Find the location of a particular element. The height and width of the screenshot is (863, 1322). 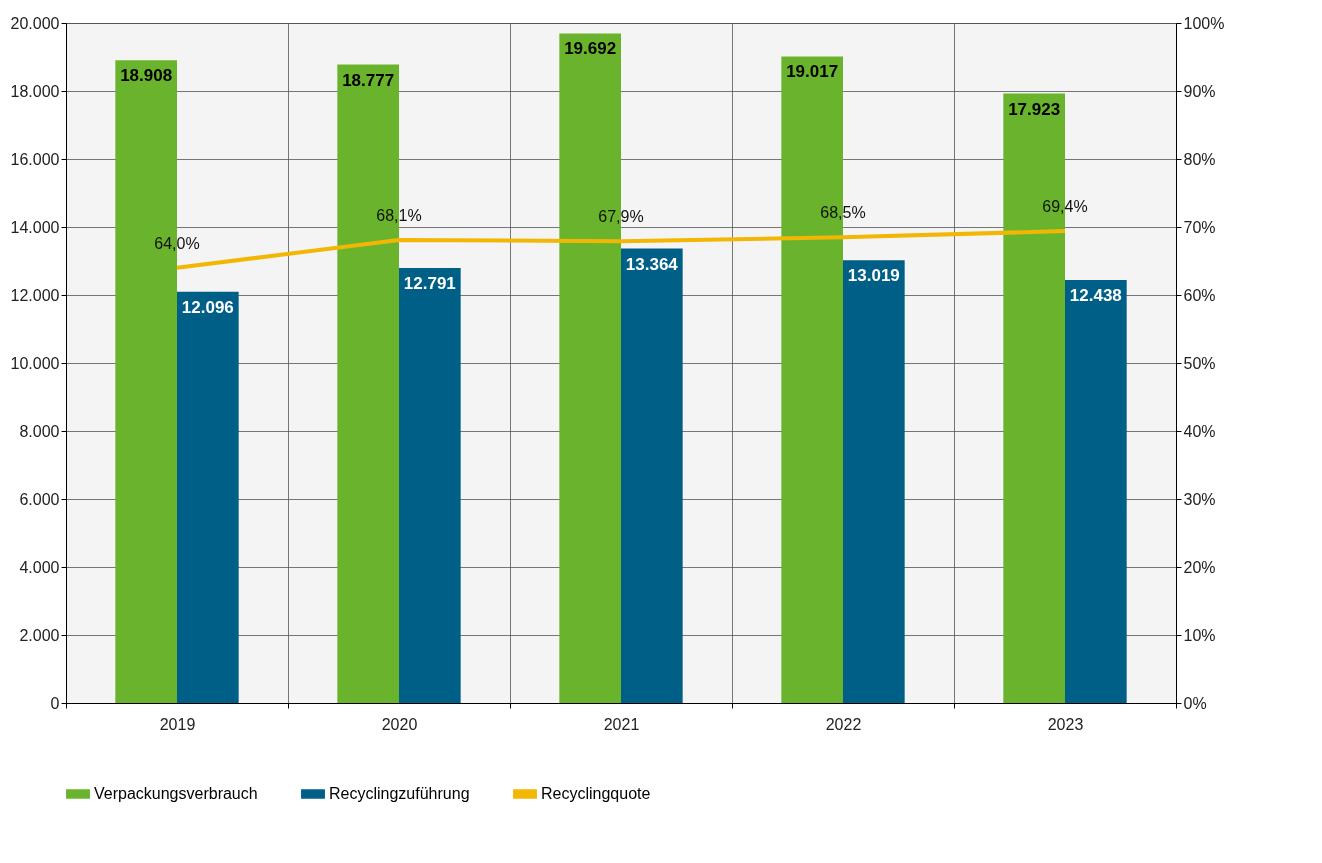

data-label: 68,5% is located at coordinates (843, 213).